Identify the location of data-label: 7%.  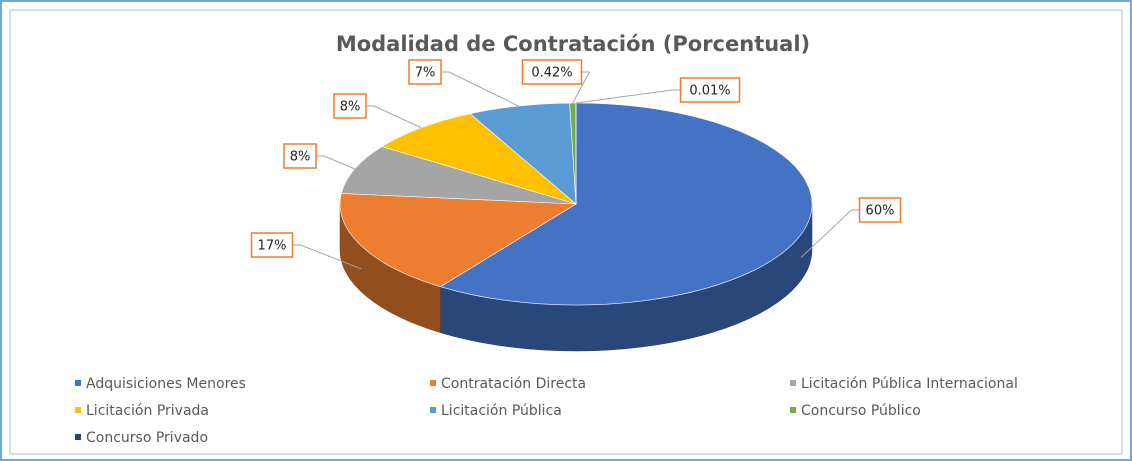
(425, 73).